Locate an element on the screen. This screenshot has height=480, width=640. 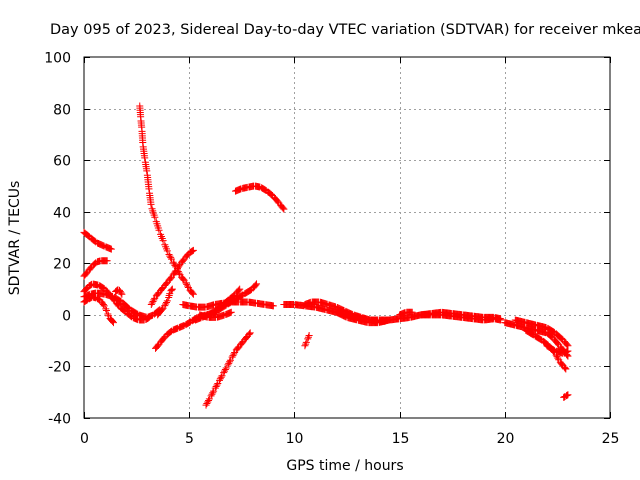
x-tick-label: 5 is located at coordinates (189, 439).